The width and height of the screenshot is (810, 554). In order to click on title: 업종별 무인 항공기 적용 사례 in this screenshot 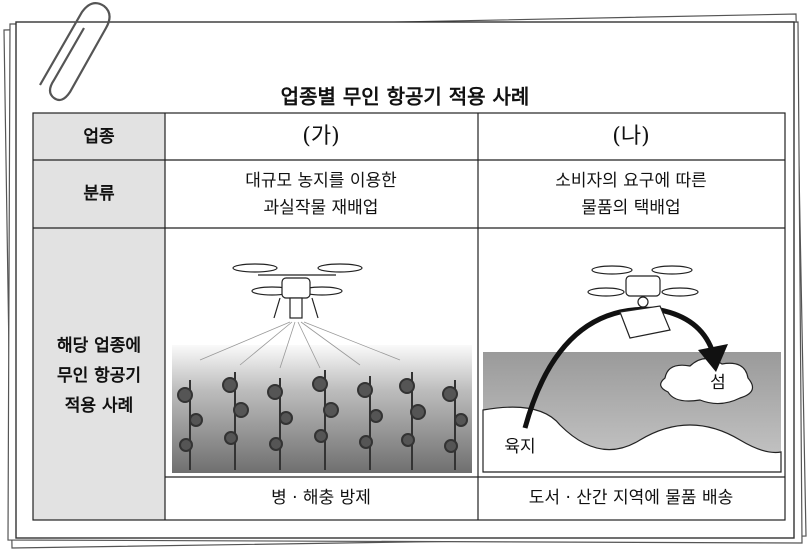, I will do `click(405, 97)`.